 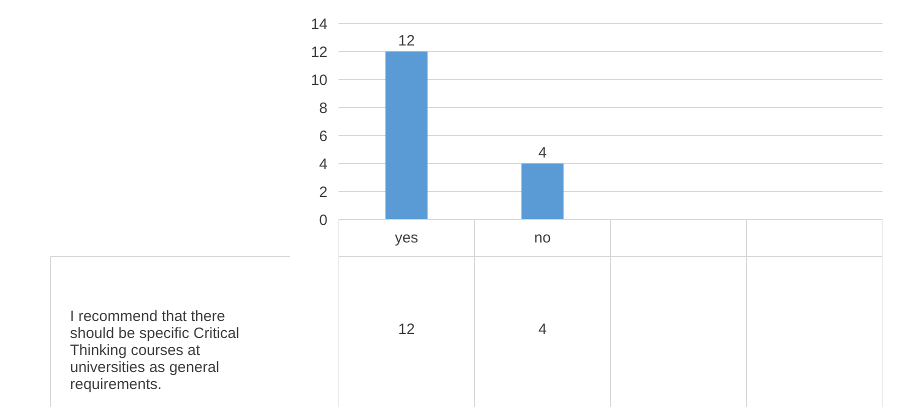 What do you see at coordinates (155, 350) in the screenshot?
I see `text: I recommend that there should be specific Critical Thinking courses at universities as general requirements.` at bounding box center [155, 350].